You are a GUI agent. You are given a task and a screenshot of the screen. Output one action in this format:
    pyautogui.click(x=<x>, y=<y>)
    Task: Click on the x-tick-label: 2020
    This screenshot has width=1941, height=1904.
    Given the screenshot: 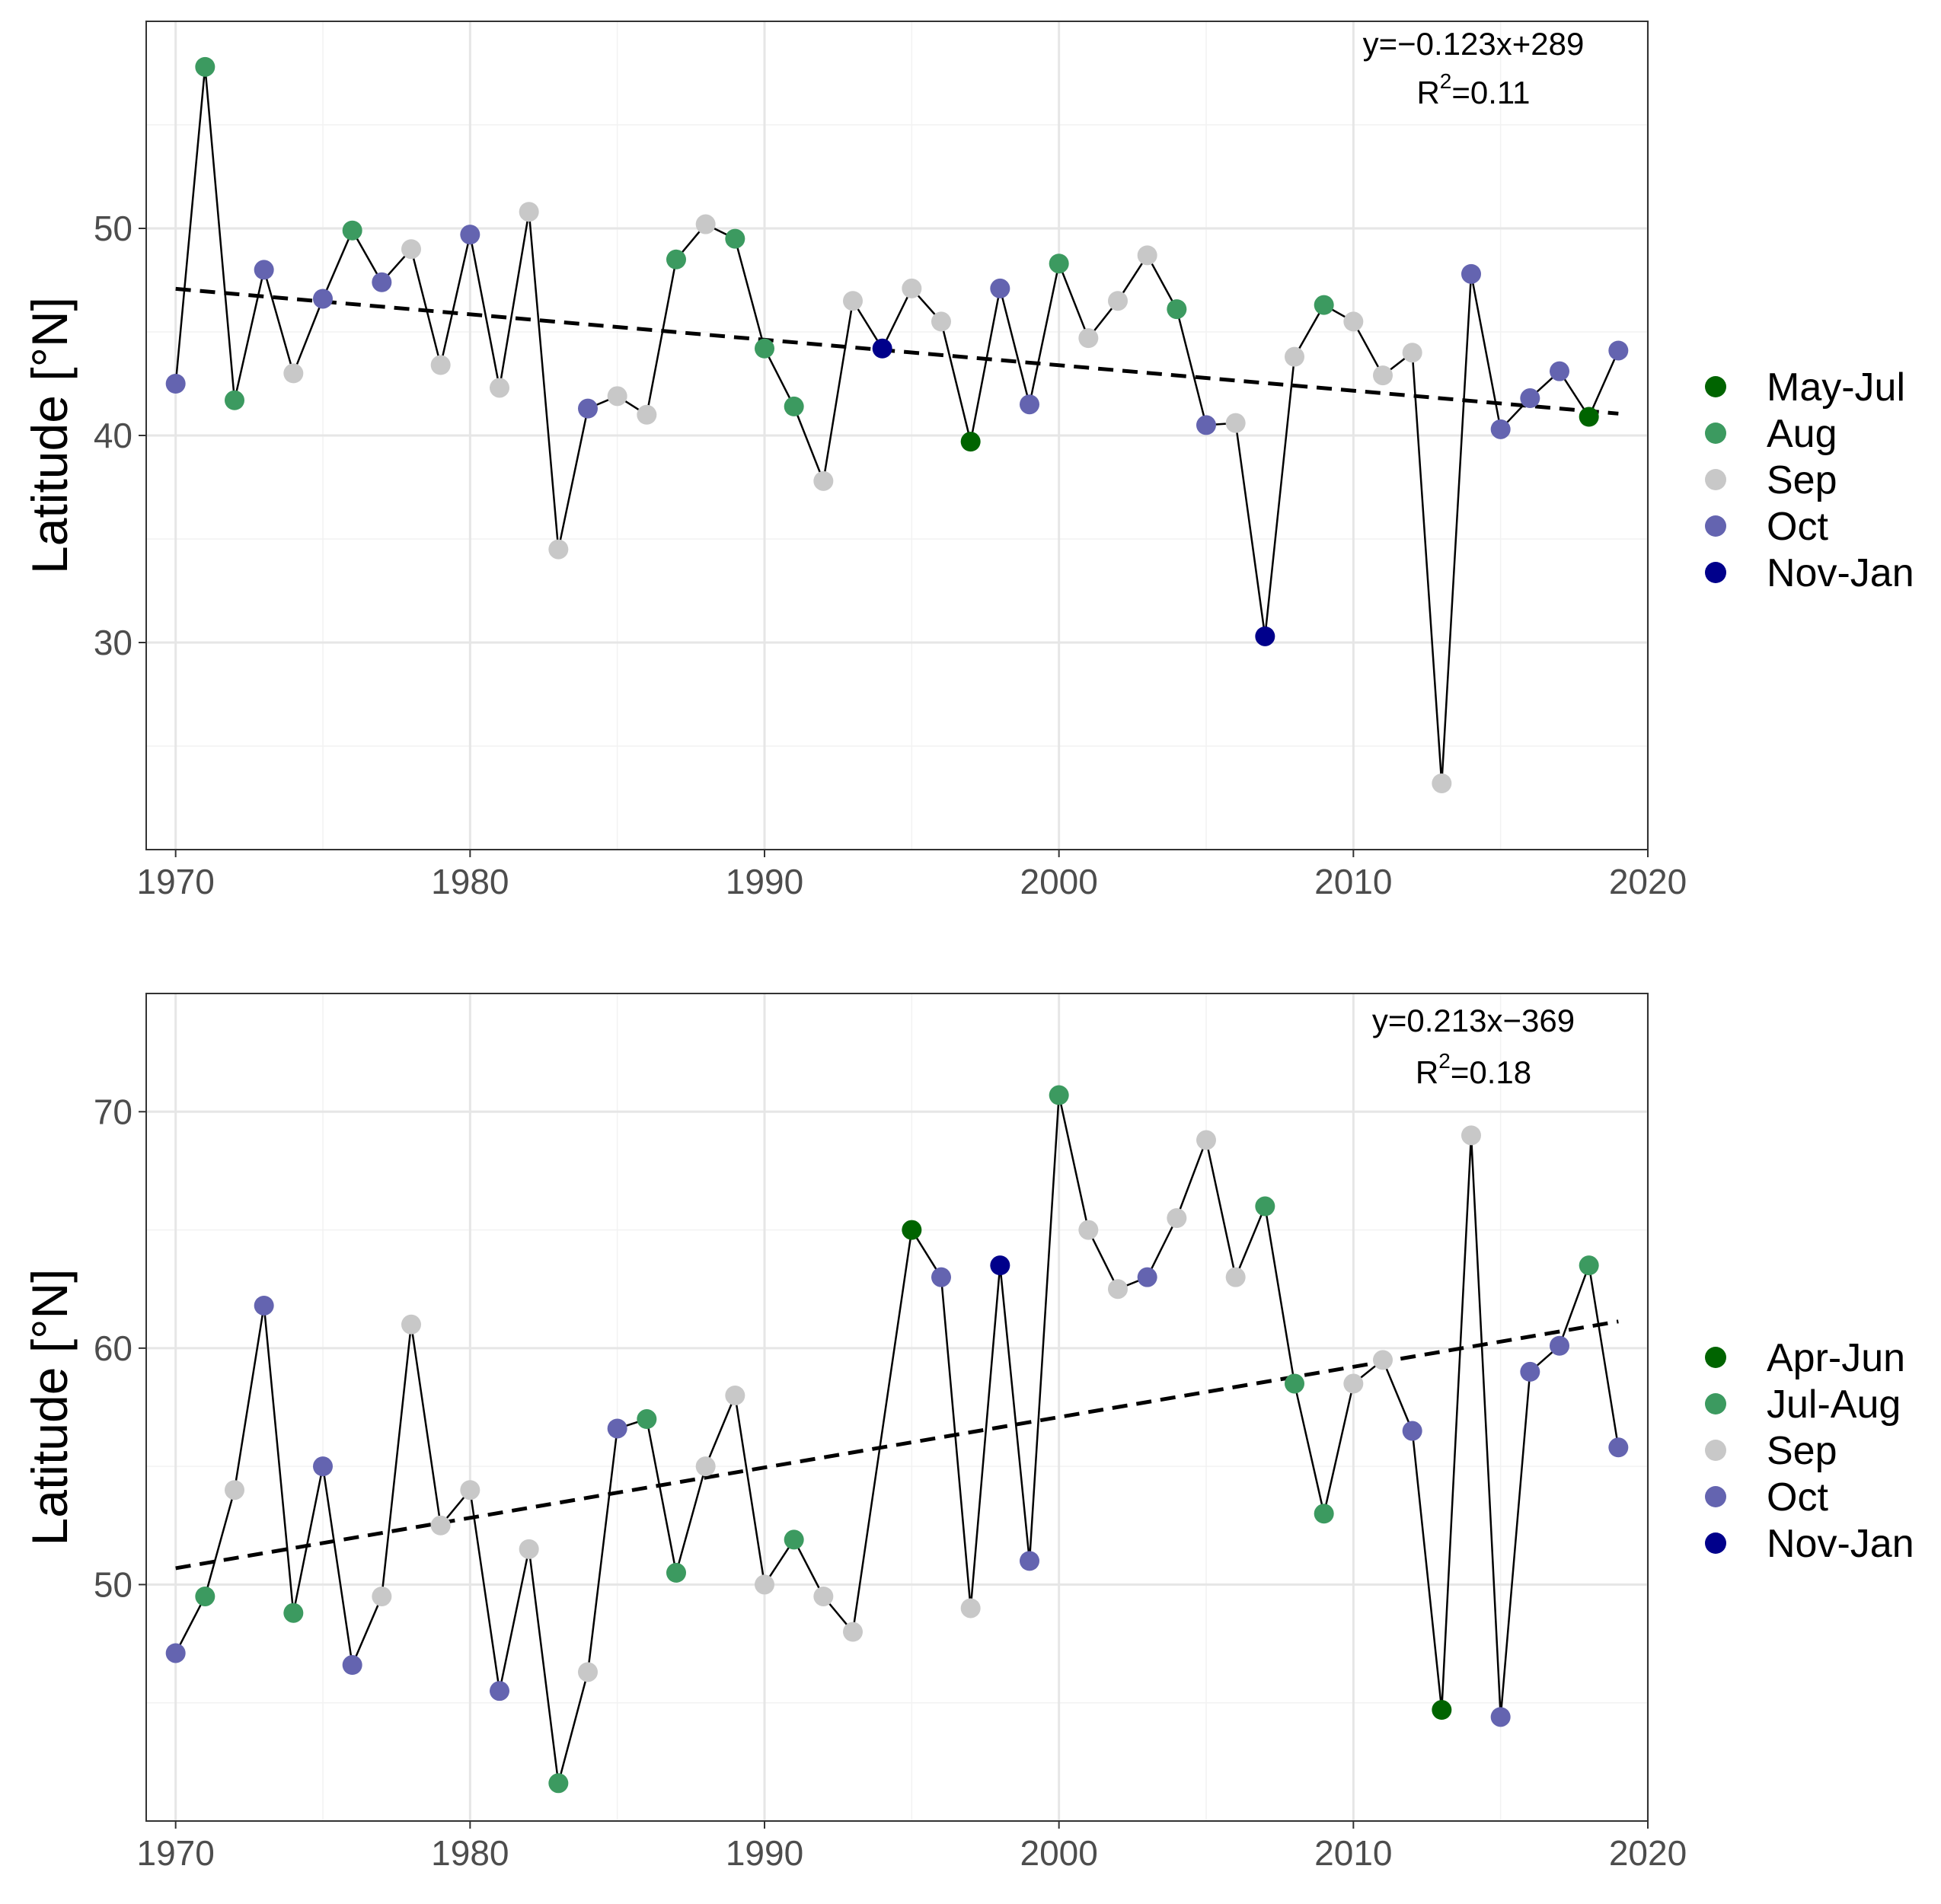 What is the action you would take?
    pyautogui.click(x=1648, y=1853)
    